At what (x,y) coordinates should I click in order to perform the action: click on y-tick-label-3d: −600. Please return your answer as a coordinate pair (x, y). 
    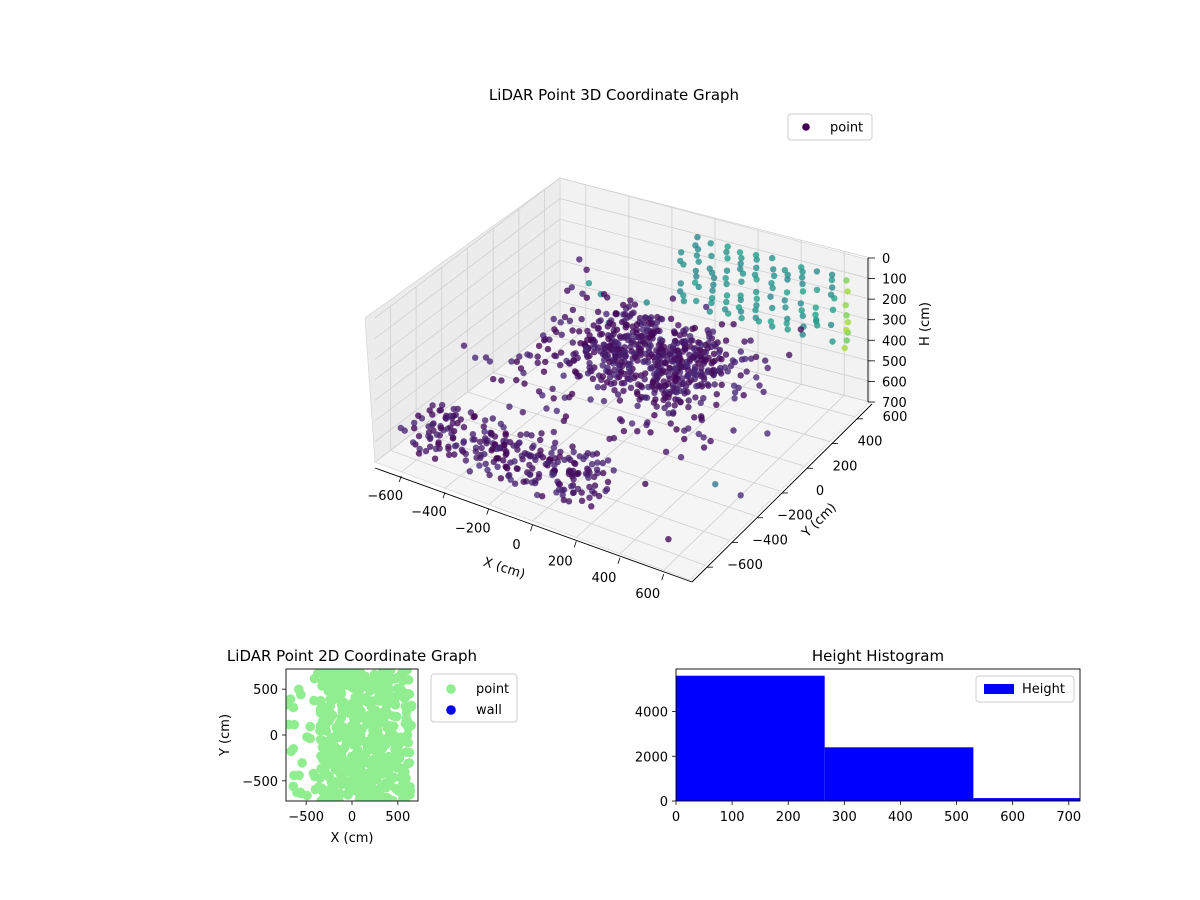
    Looking at the image, I should click on (745, 565).